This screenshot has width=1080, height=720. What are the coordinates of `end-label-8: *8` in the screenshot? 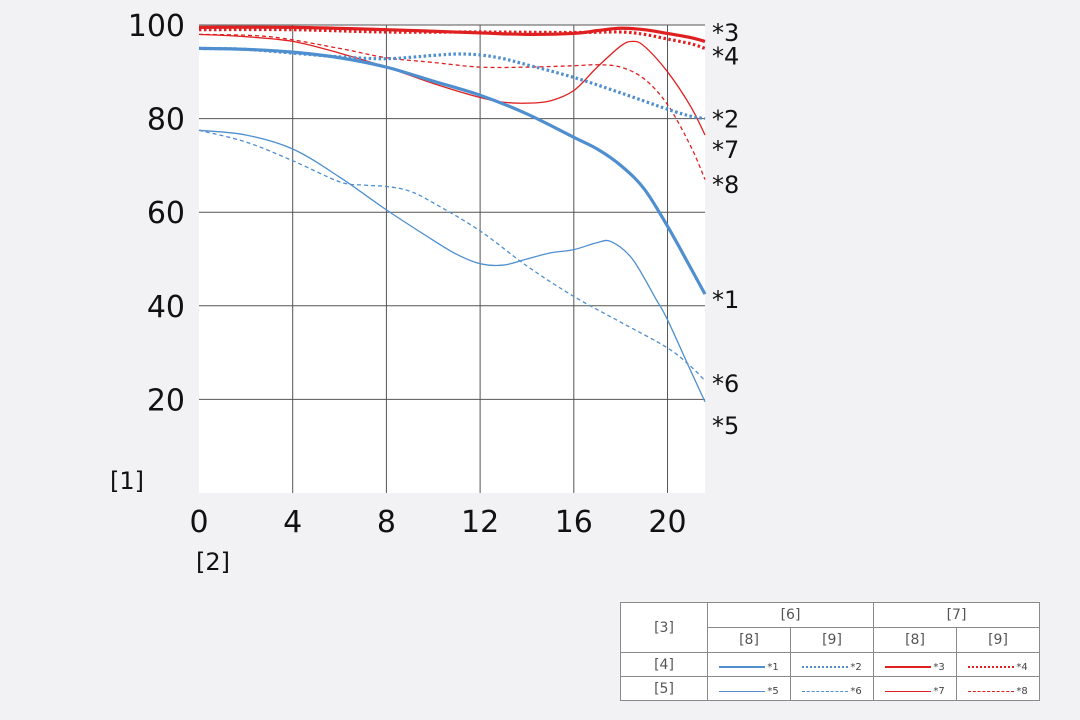 It's located at (725, 185).